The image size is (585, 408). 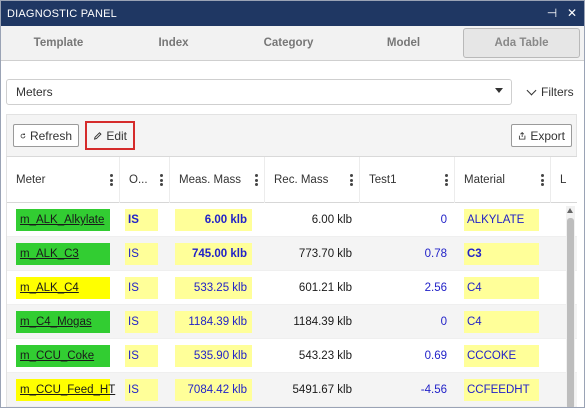 What do you see at coordinates (116, 135) in the screenshot?
I see `edit-label: Edit` at bounding box center [116, 135].